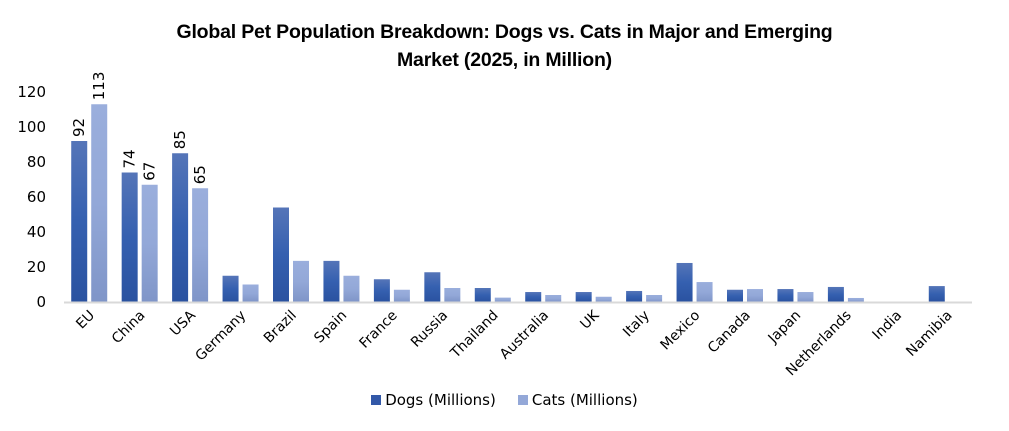 This screenshot has width=1009, height=431. I want to click on x-tick-label: Germany, so click(221, 336).